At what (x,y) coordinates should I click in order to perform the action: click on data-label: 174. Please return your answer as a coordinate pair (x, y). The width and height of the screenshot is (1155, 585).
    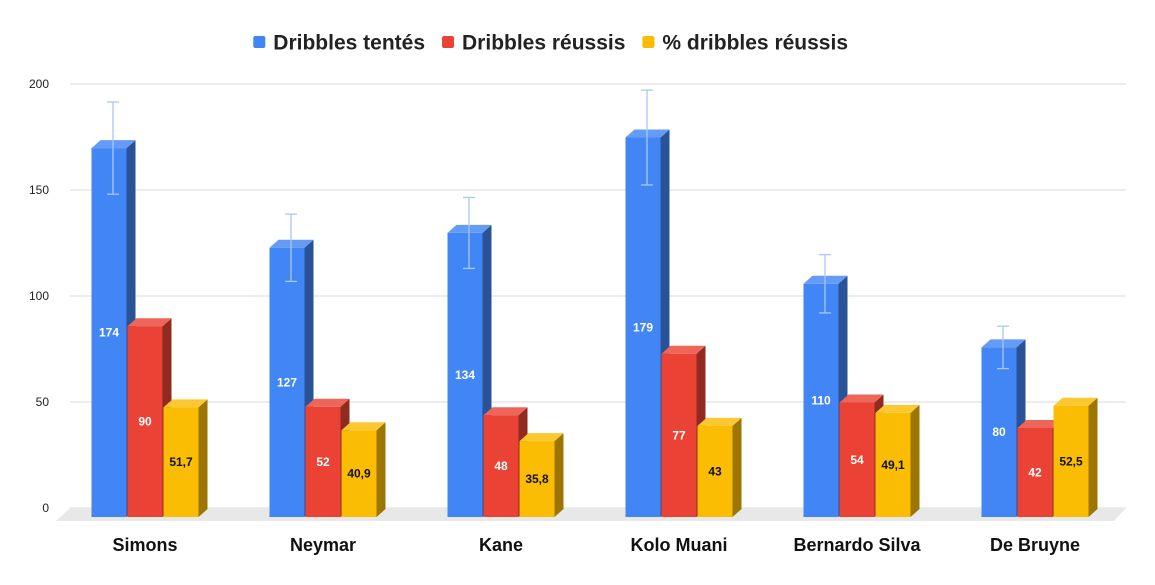
    Looking at the image, I should click on (109, 333).